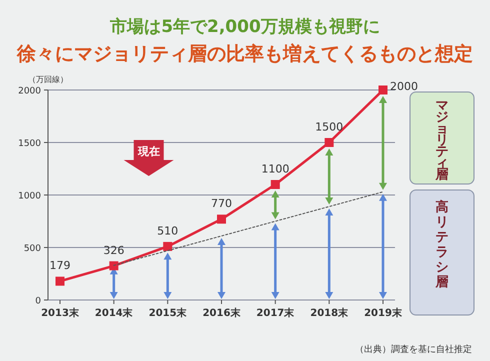 Image resolution: width=490 pixels, height=361 pixels. Describe the element at coordinates (48, 79) in the screenshot. I see `y-axis-title: （万回線）` at that location.